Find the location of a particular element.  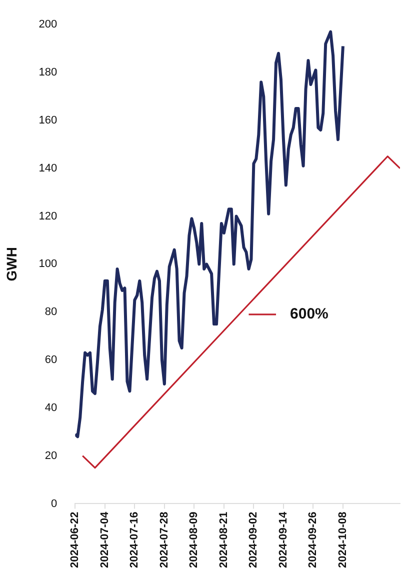

y-tick-label: 40 is located at coordinates (51, 408).